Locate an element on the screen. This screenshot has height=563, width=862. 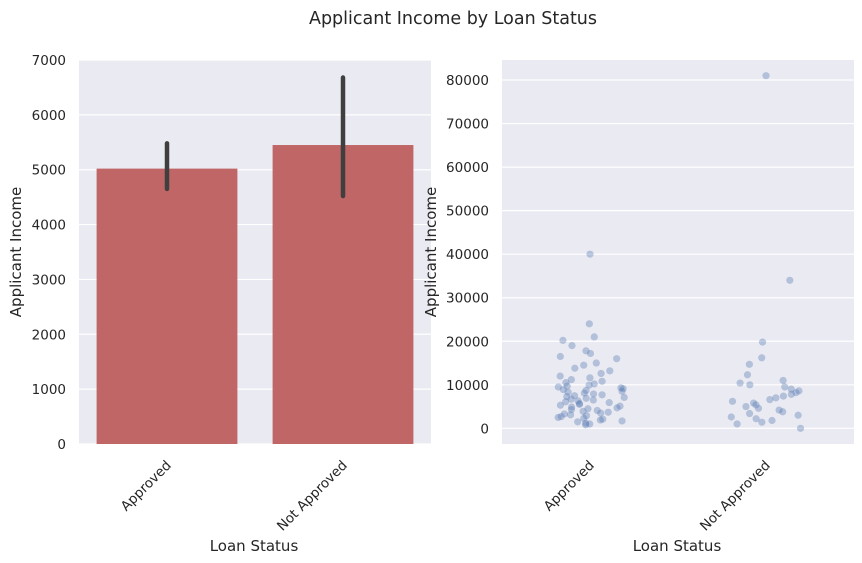
strip-y-tick-label: 70000 is located at coordinates (467, 125).